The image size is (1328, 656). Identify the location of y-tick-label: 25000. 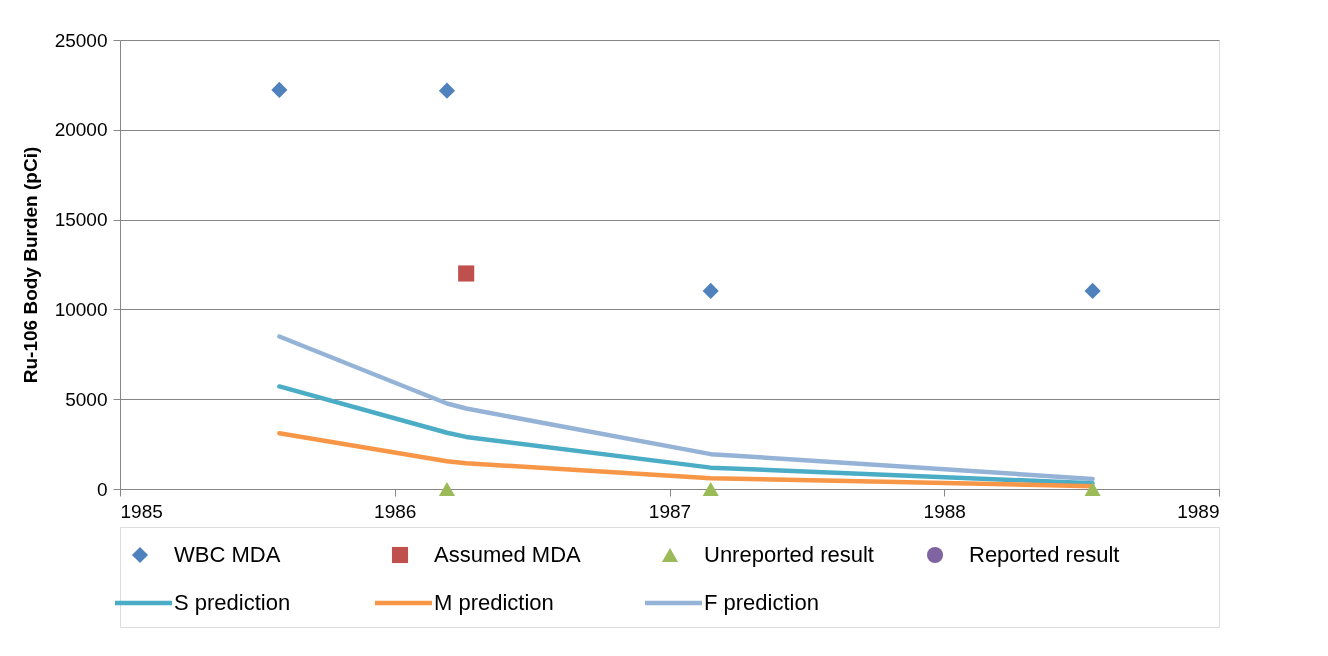
(81, 40).